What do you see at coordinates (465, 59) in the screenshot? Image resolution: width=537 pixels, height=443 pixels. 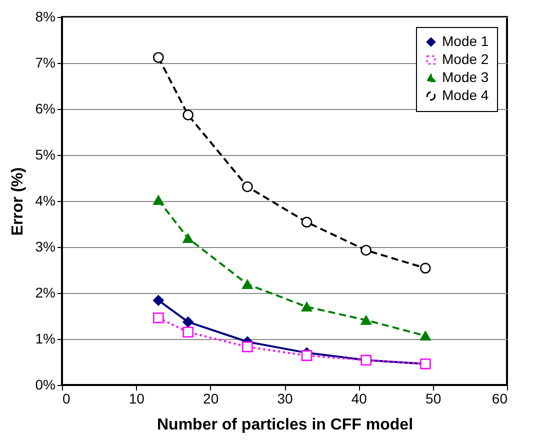 I see `legend-label: Mode 2` at bounding box center [465, 59].